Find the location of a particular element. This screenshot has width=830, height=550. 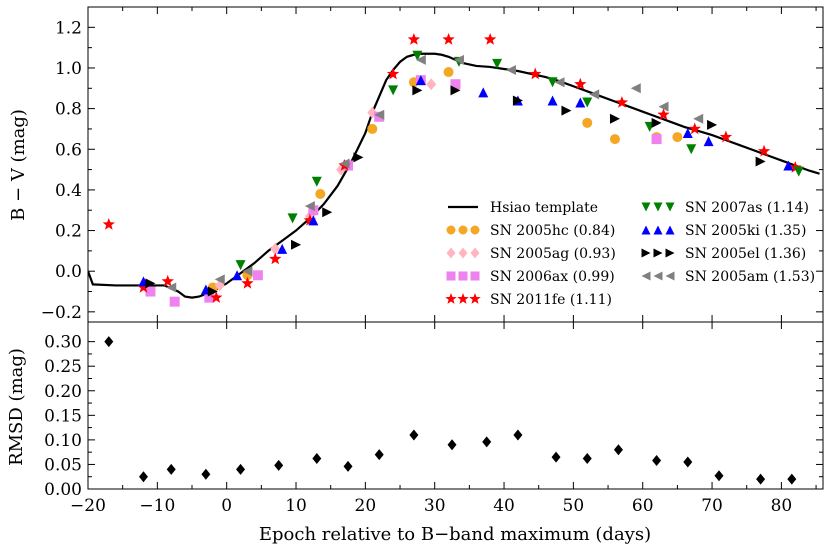

legend-label: SN 2006ax (0.99) is located at coordinates (552, 277).